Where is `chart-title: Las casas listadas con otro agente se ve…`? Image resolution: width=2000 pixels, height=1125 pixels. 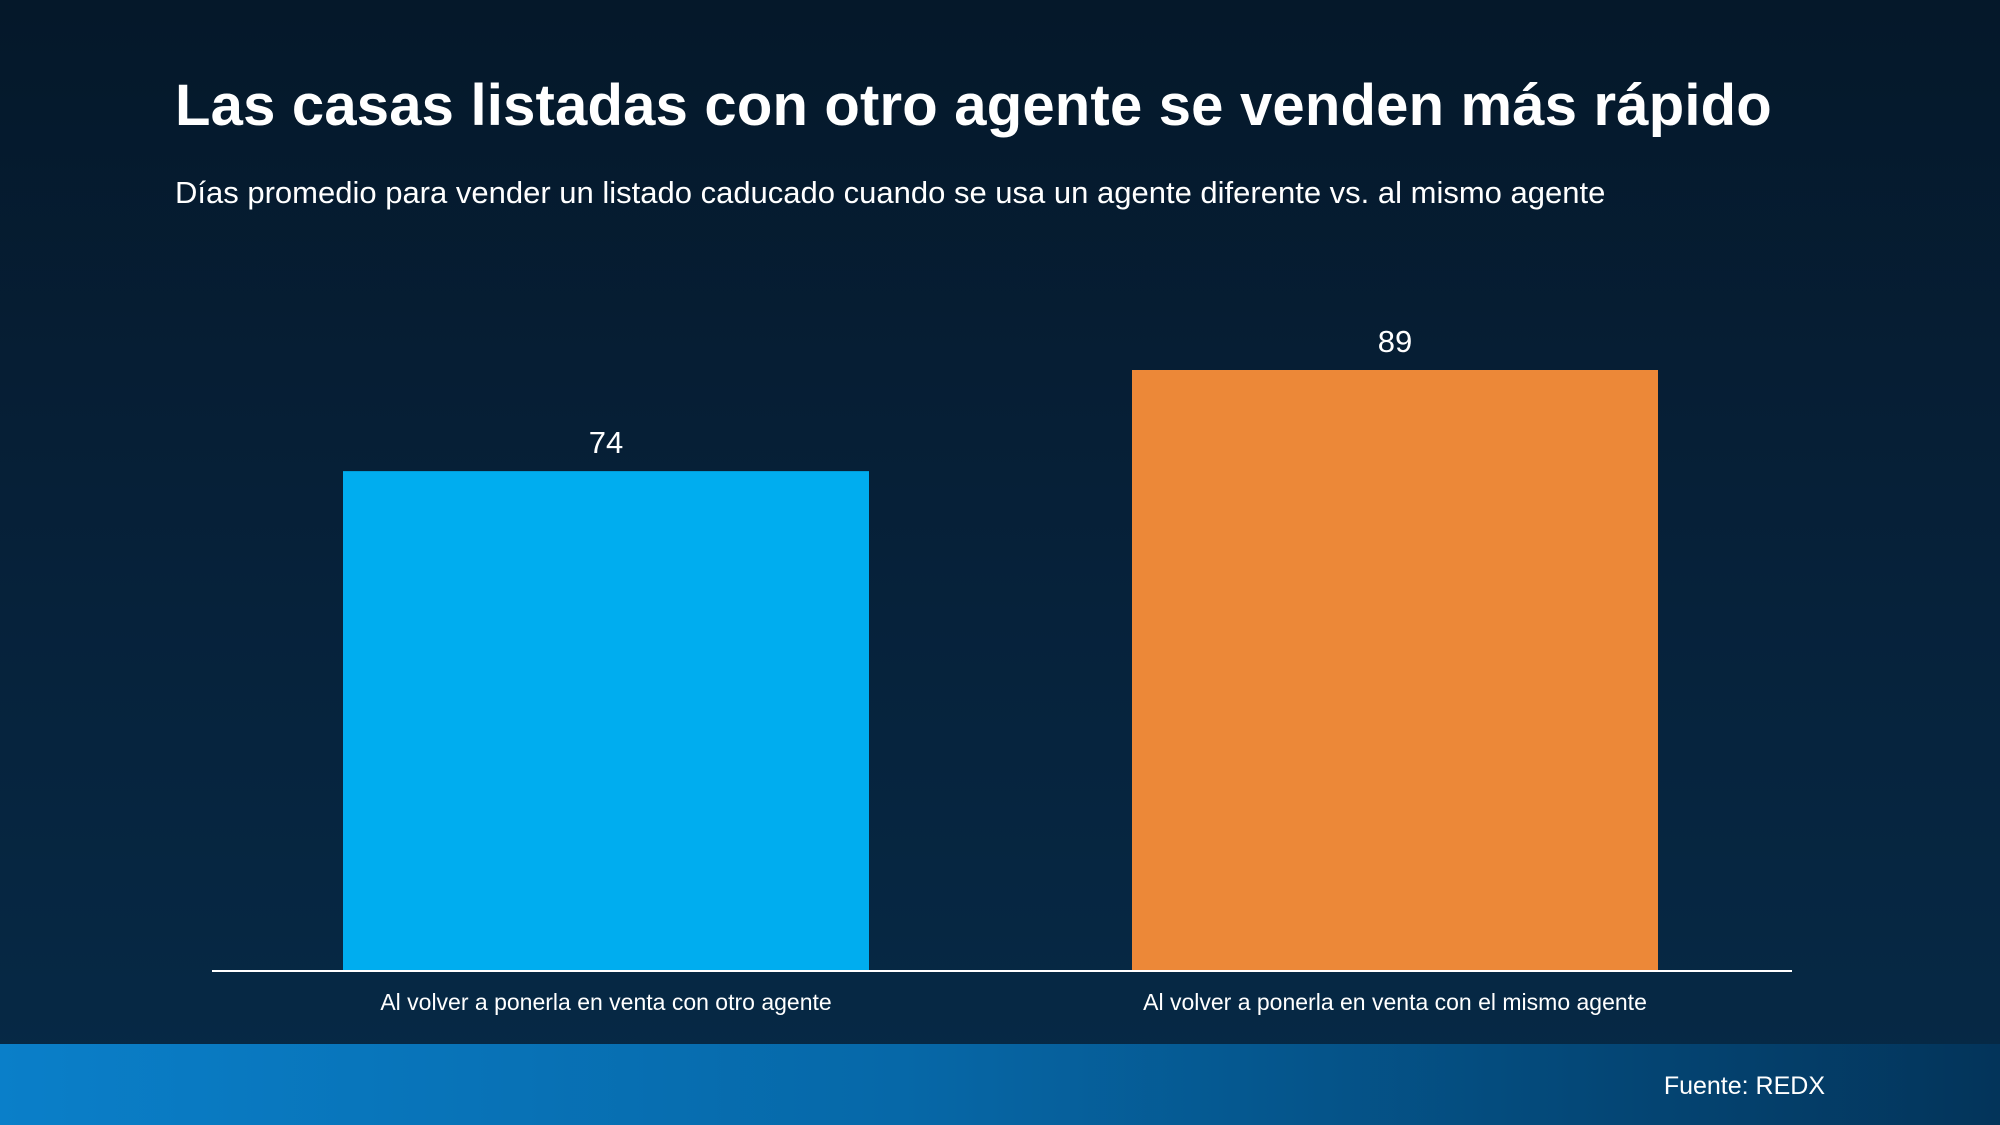 chart-title: Las casas listadas con otro agente se ve… is located at coordinates (973, 105).